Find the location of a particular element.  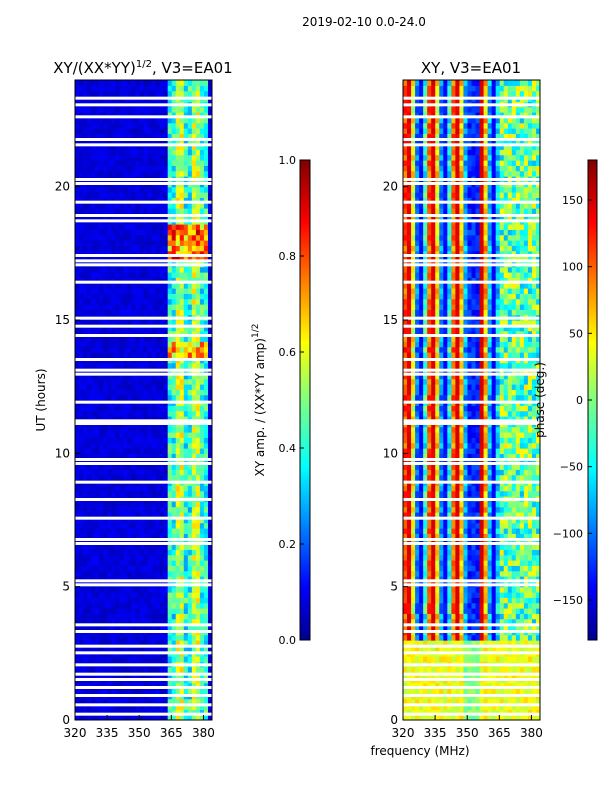

amplitude-flagged-row is located at coordinates (143, 370).